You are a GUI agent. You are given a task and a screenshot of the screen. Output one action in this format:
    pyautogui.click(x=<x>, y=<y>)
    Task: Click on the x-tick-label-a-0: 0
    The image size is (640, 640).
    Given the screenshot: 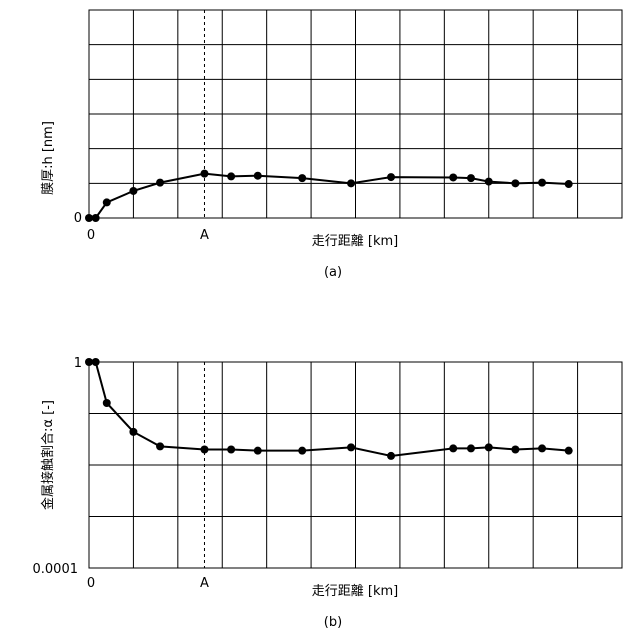 What is the action you would take?
    pyautogui.click(x=91, y=235)
    